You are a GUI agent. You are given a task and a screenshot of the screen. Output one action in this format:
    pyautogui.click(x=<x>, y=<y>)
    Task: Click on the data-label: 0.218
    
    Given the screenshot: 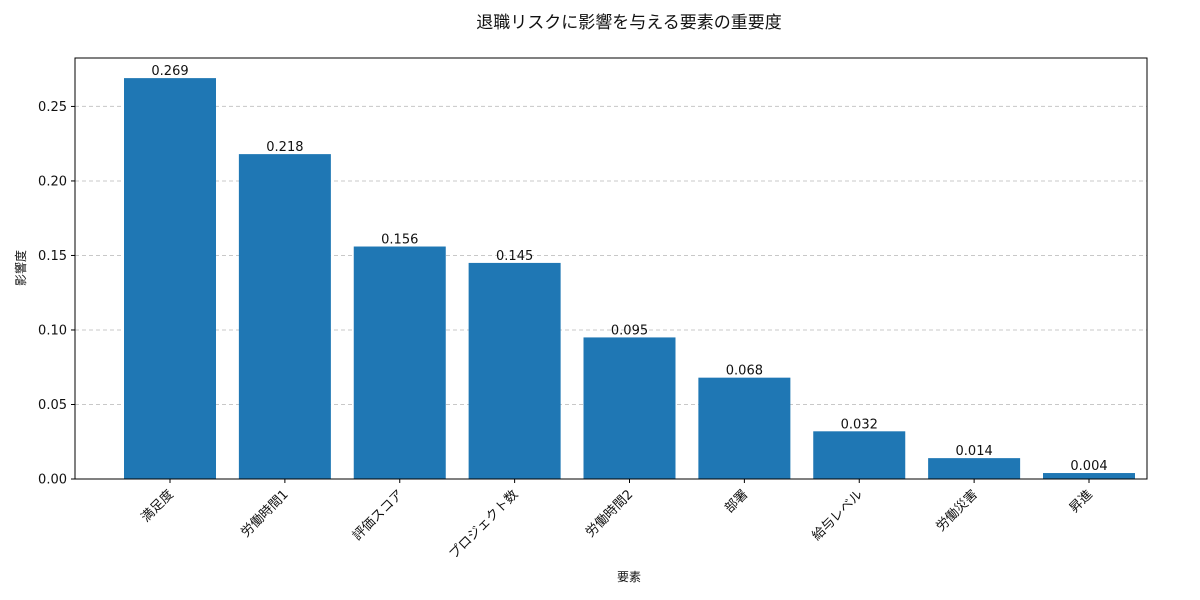 What is the action you would take?
    pyautogui.click(x=284, y=147)
    